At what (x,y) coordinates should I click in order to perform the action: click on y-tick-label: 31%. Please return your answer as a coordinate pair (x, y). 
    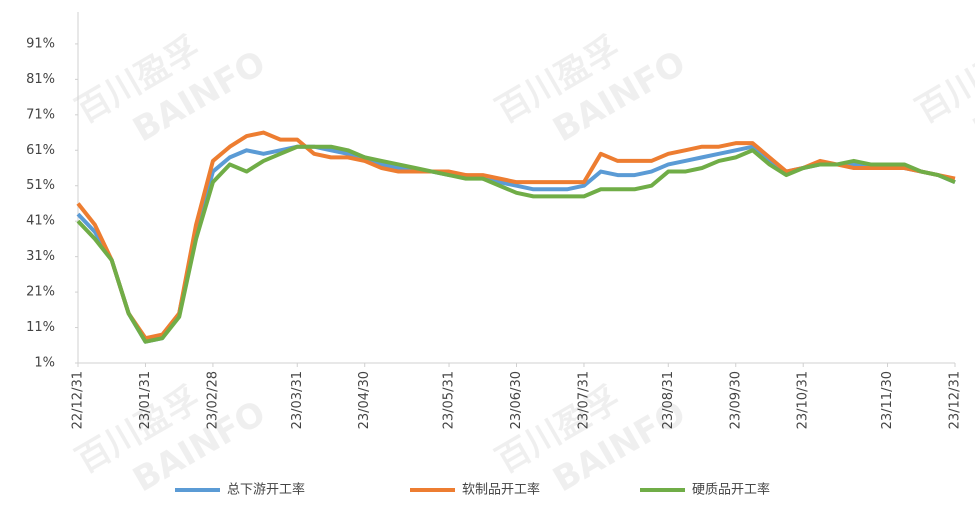
    Looking at the image, I should click on (40, 256).